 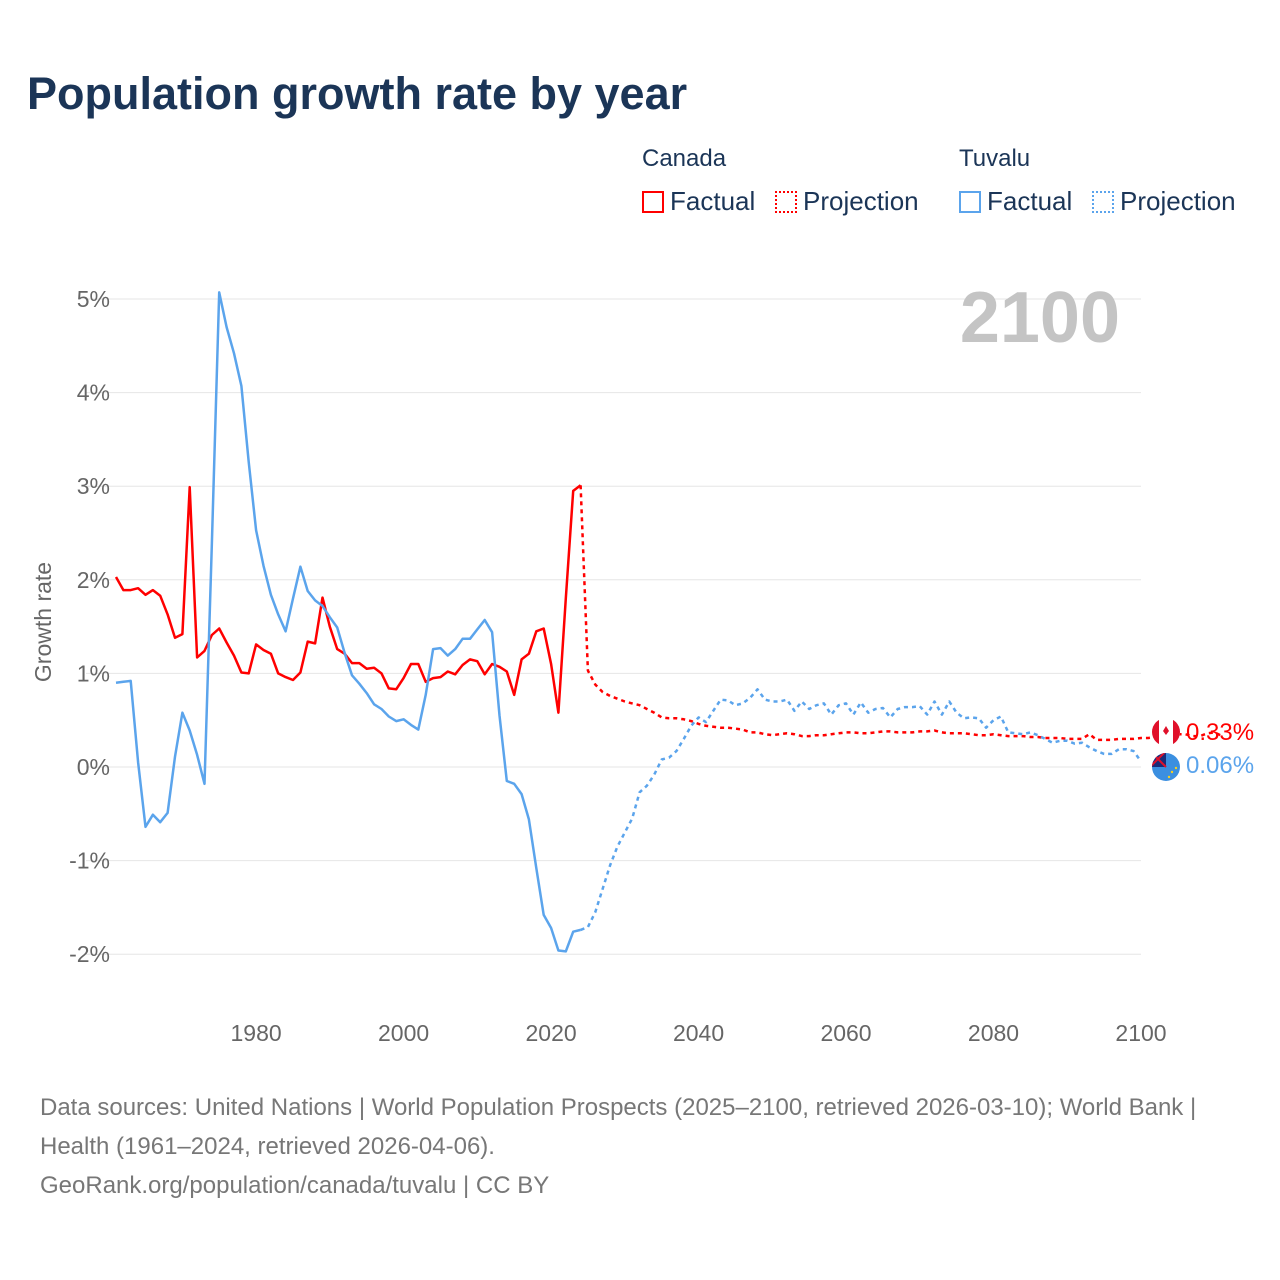 I want to click on y-tick-label: -1%, so click(x=89, y=861).